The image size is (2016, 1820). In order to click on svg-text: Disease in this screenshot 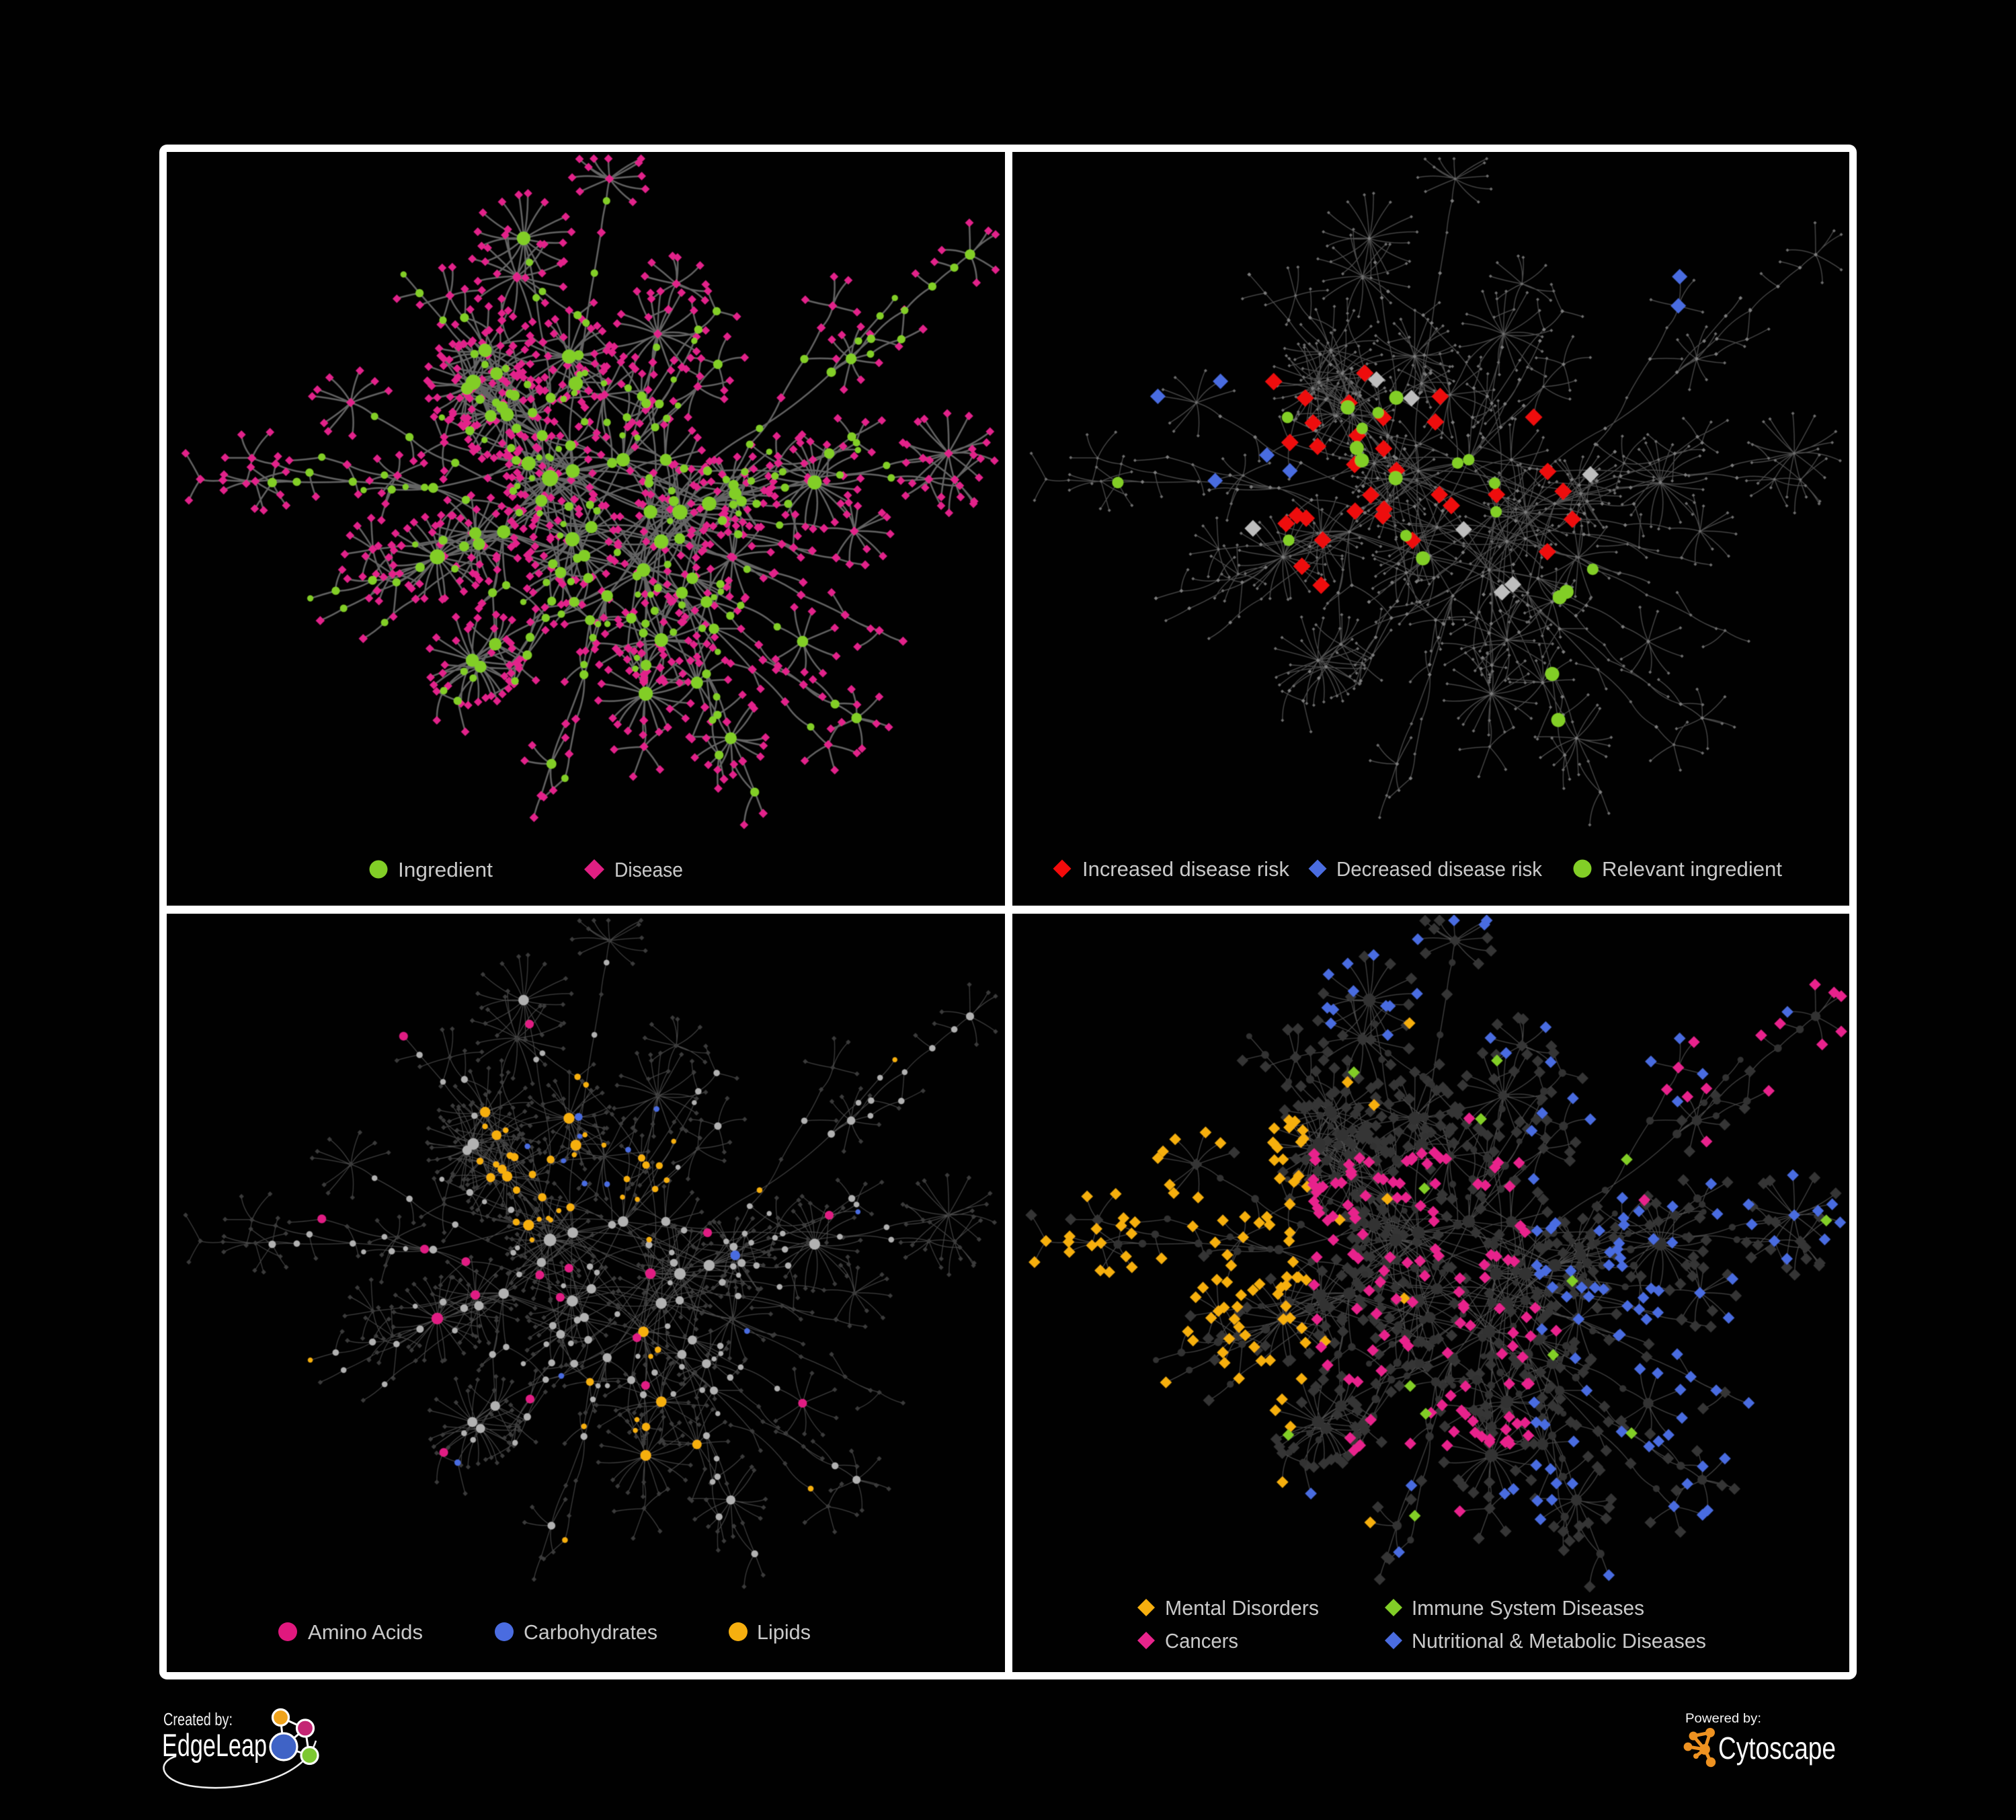, I will do `click(648, 869)`.